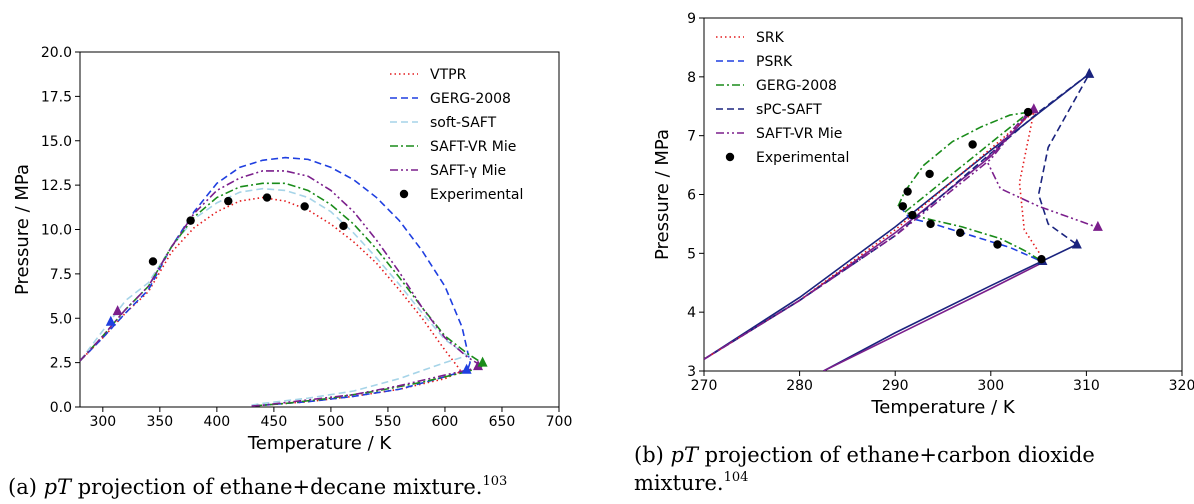 The image size is (1194, 504). Describe the element at coordinates (691, 313) in the screenshot. I see `y-tick-label: 4` at that location.